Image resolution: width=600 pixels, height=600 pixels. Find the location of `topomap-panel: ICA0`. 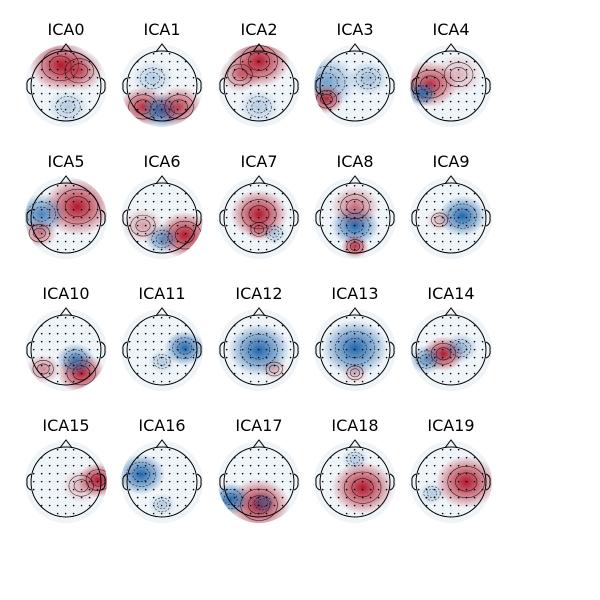

topomap-panel: ICA0 is located at coordinates (66, 76).